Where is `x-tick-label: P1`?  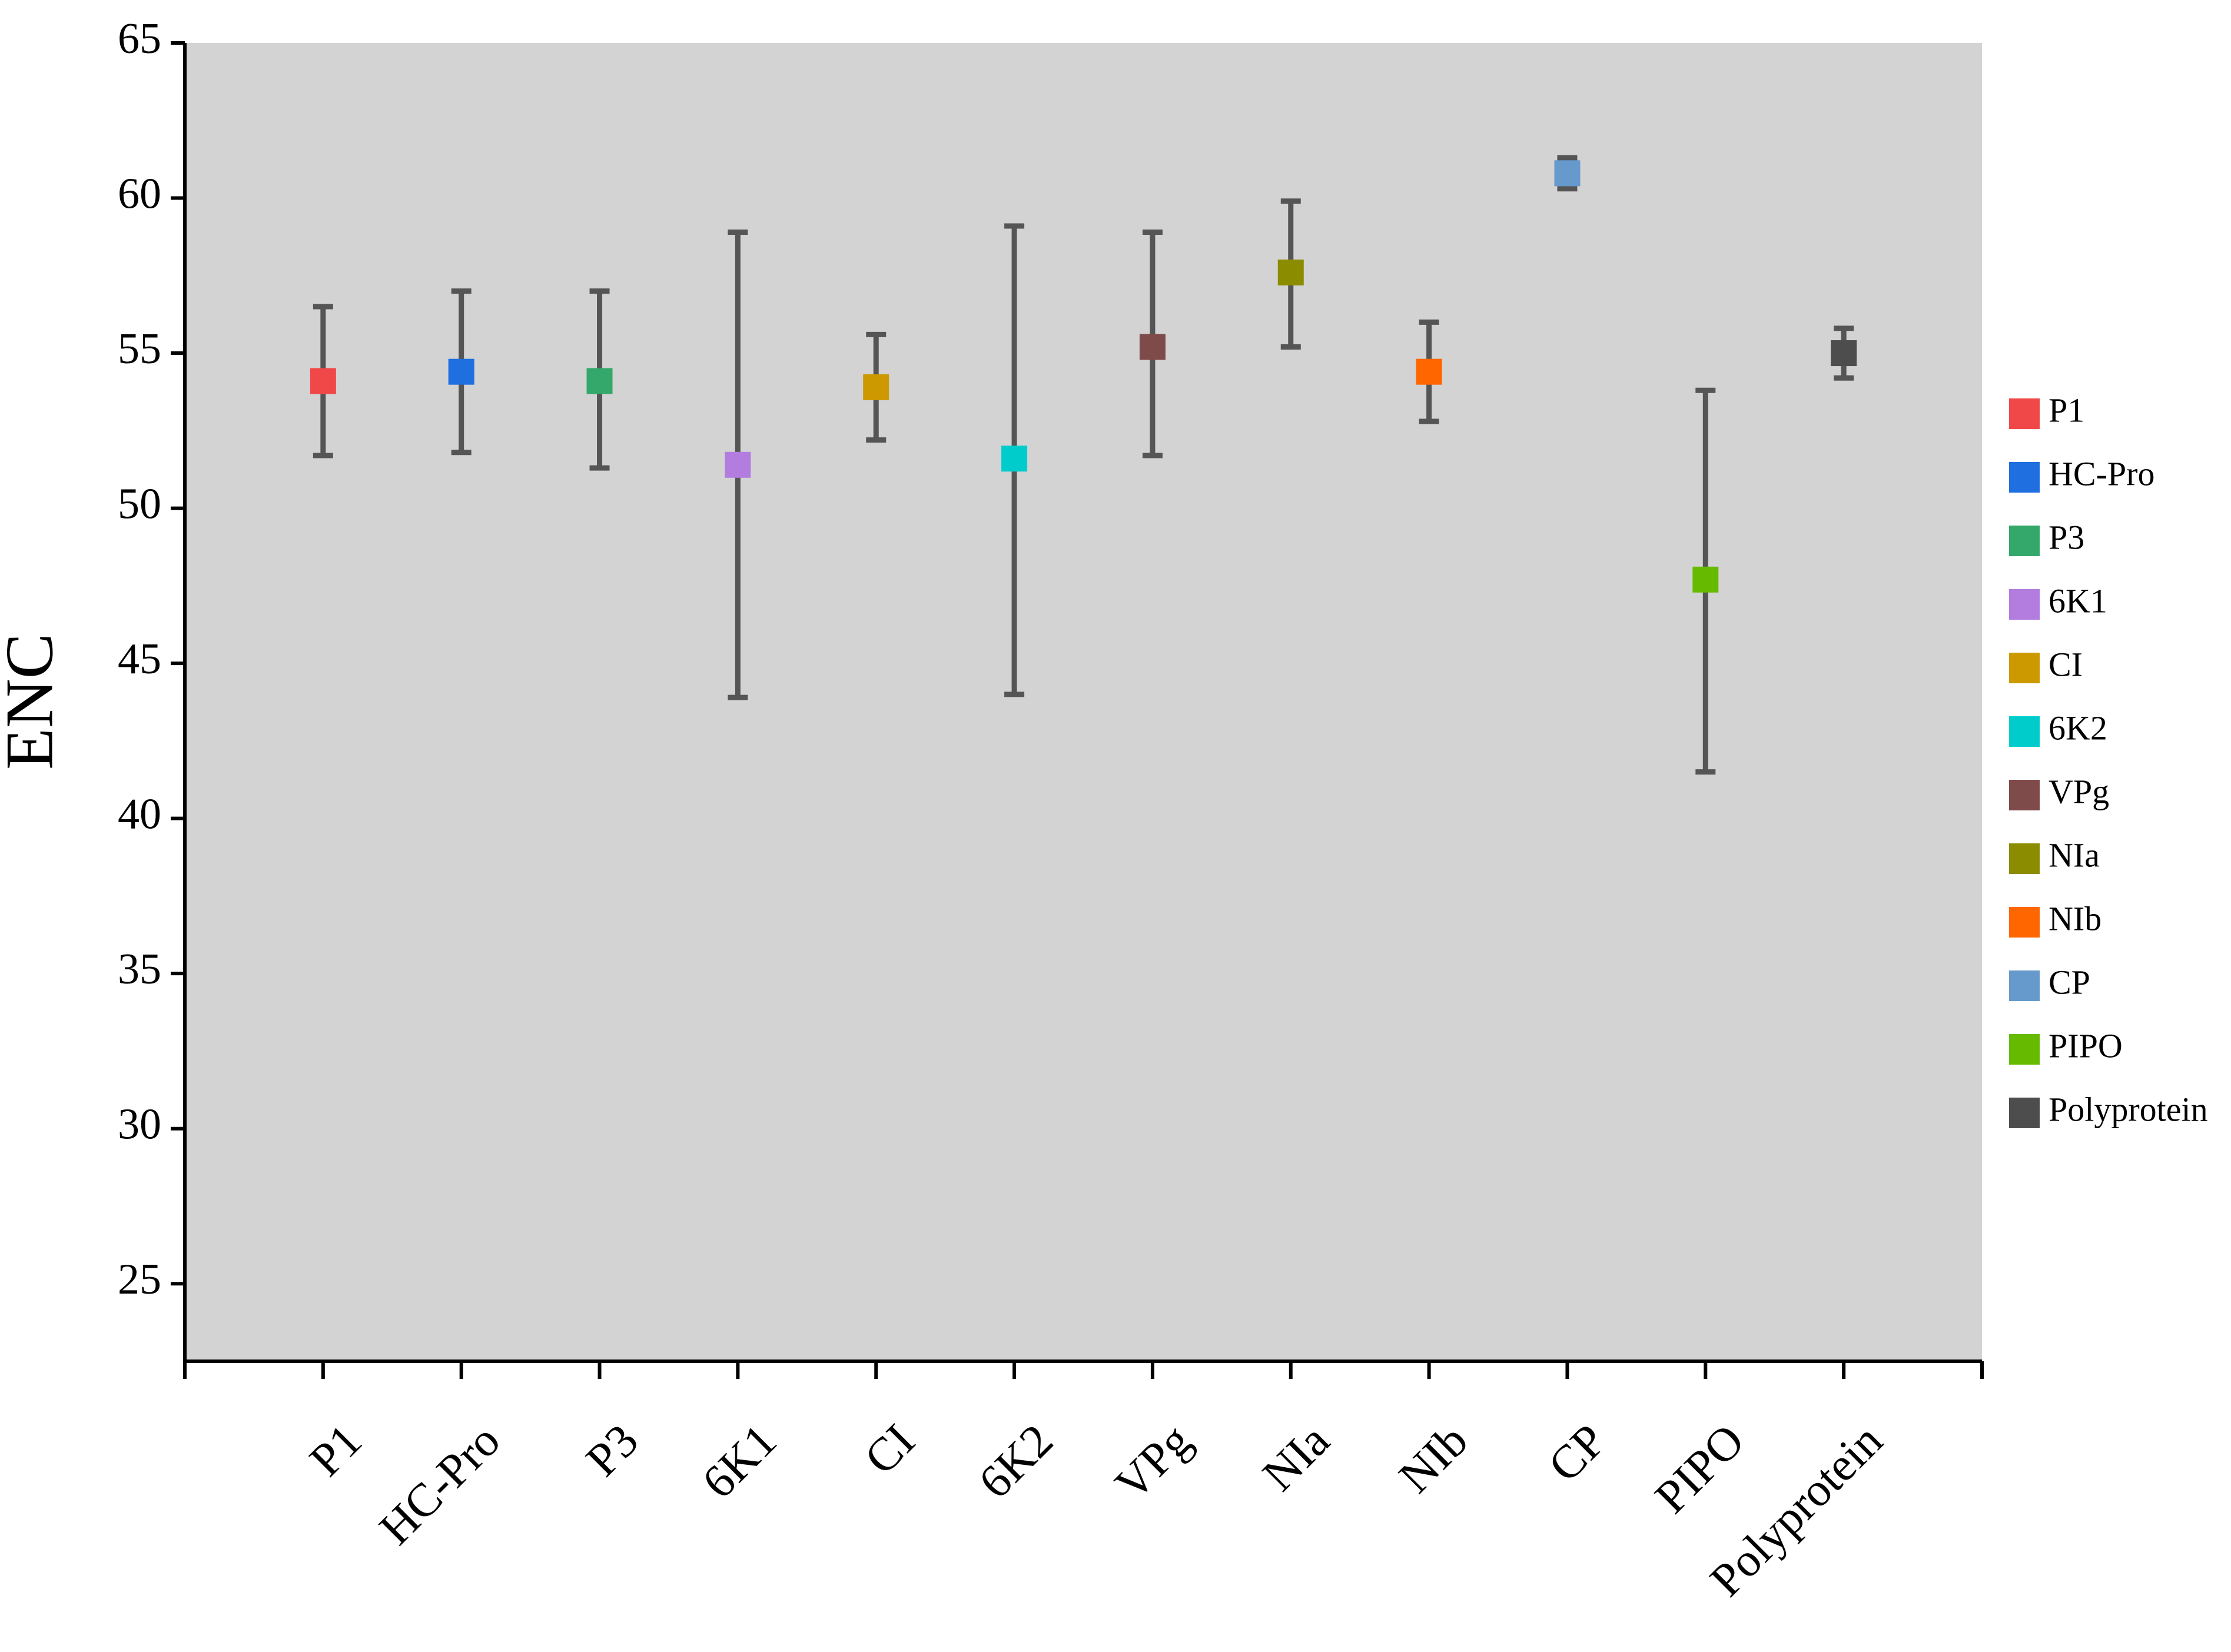
x-tick-label: P1 is located at coordinates (336, 1451).